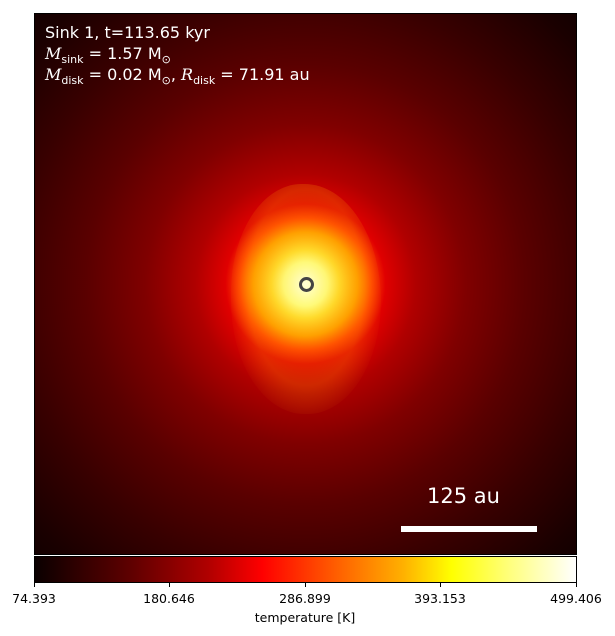  I want to click on colorbar-label: temperature [K], so click(305, 617).